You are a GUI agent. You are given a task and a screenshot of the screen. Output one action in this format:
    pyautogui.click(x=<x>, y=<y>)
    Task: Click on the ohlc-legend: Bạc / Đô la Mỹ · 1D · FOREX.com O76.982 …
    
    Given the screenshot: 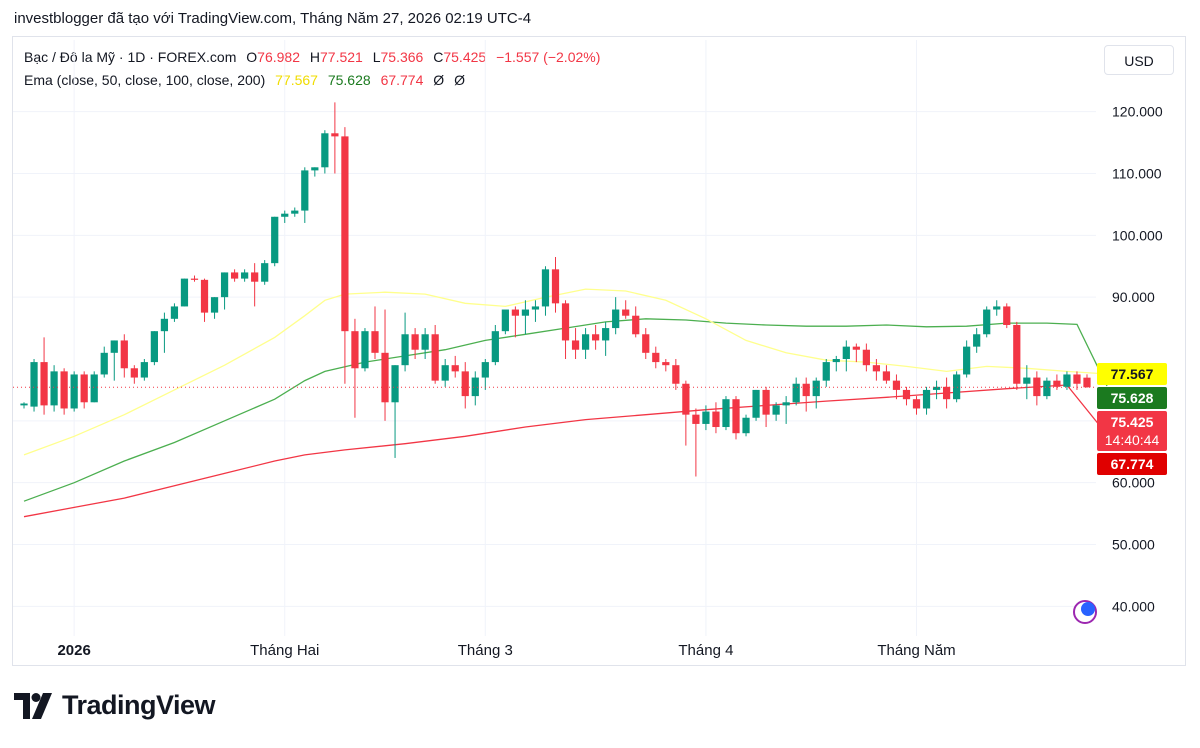 What is the action you would take?
    pyautogui.click(x=315, y=57)
    